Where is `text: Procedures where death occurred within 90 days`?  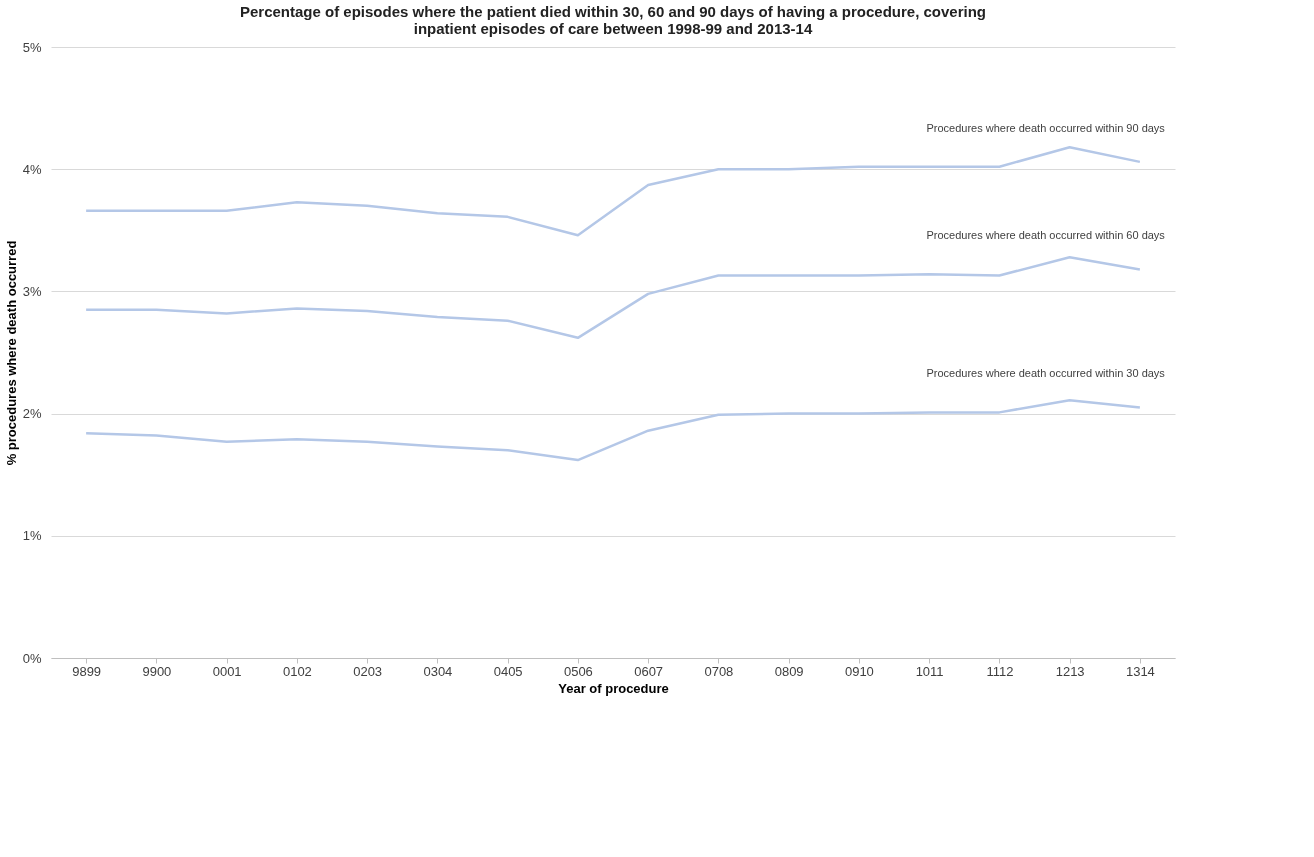 text: Procedures where death occurred within 90 days is located at coordinates (1046, 127).